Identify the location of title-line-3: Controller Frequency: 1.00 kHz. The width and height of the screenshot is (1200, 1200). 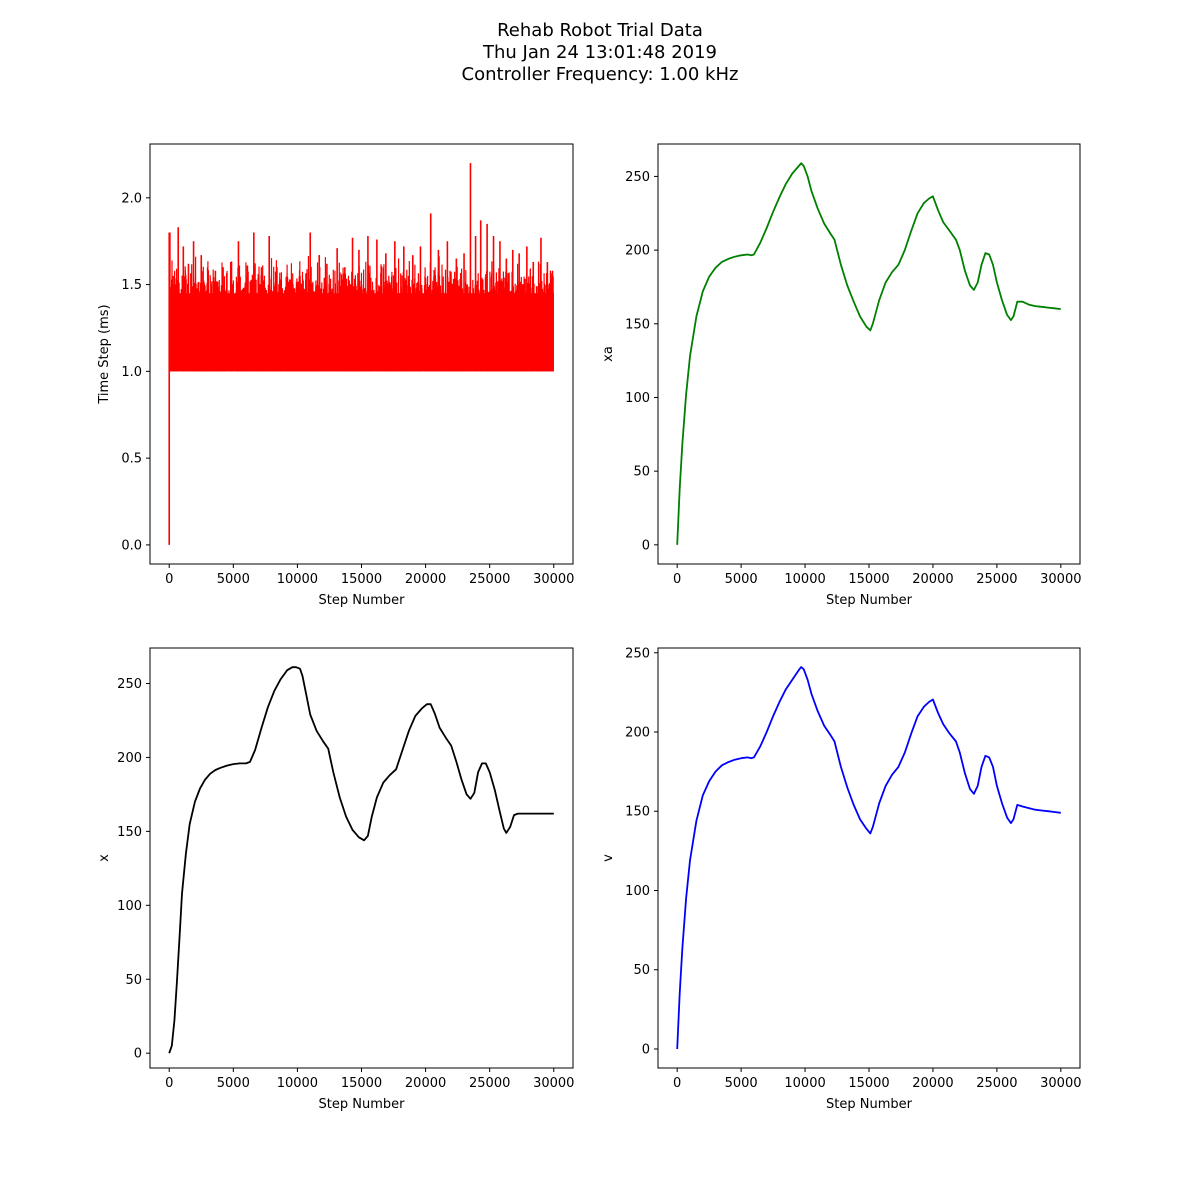
(600, 74).